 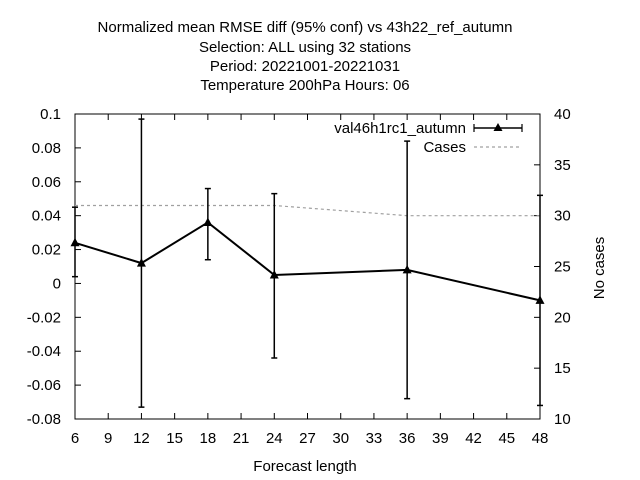 I want to click on x-tick-label: 42, so click(x=473, y=438).